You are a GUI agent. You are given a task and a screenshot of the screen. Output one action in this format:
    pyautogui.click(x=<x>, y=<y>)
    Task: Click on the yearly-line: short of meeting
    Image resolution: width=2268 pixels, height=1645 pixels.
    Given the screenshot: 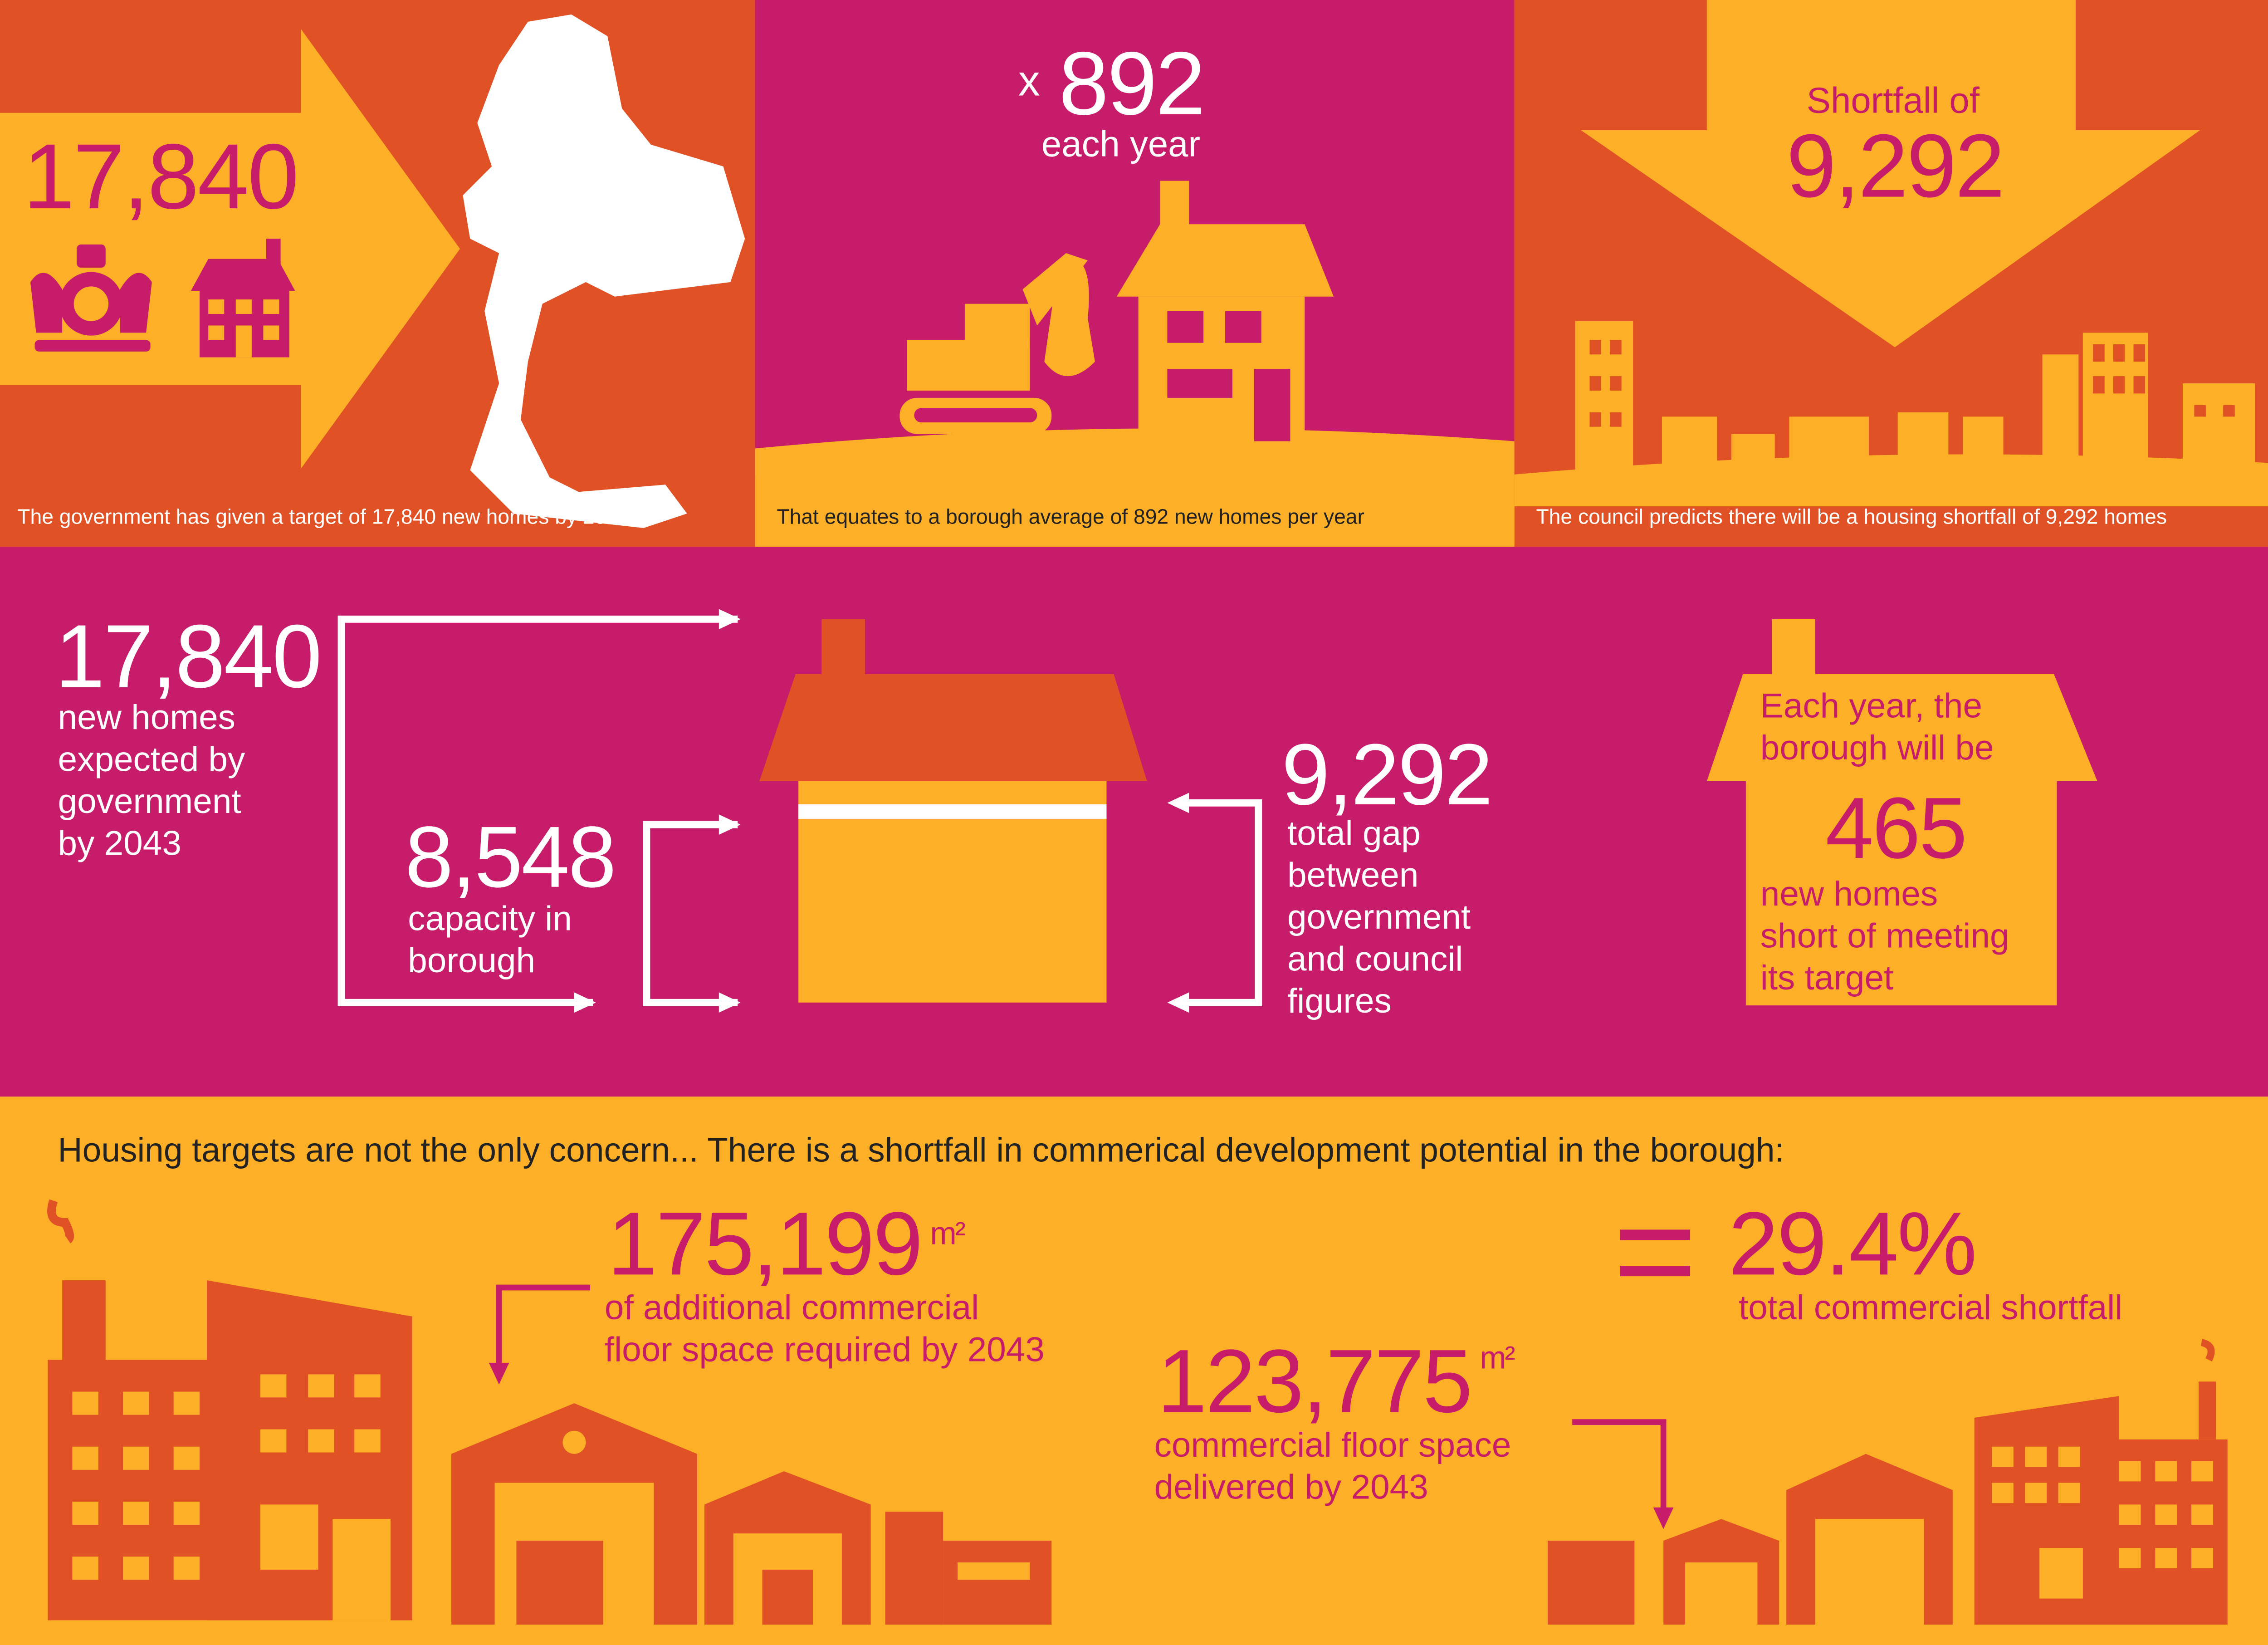 What is the action you would take?
    pyautogui.click(x=1885, y=936)
    